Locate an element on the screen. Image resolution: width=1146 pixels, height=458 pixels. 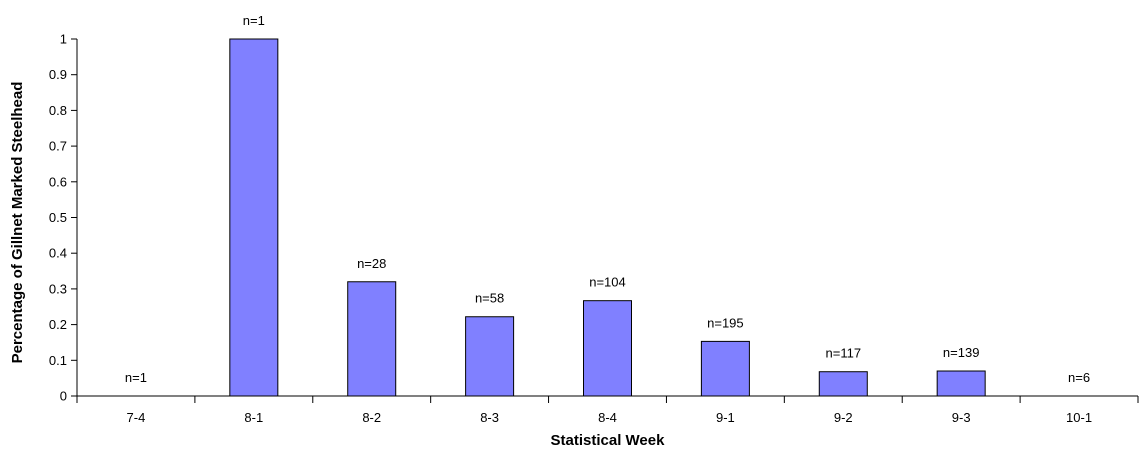
bar-annotation: n=28 is located at coordinates (371, 263).